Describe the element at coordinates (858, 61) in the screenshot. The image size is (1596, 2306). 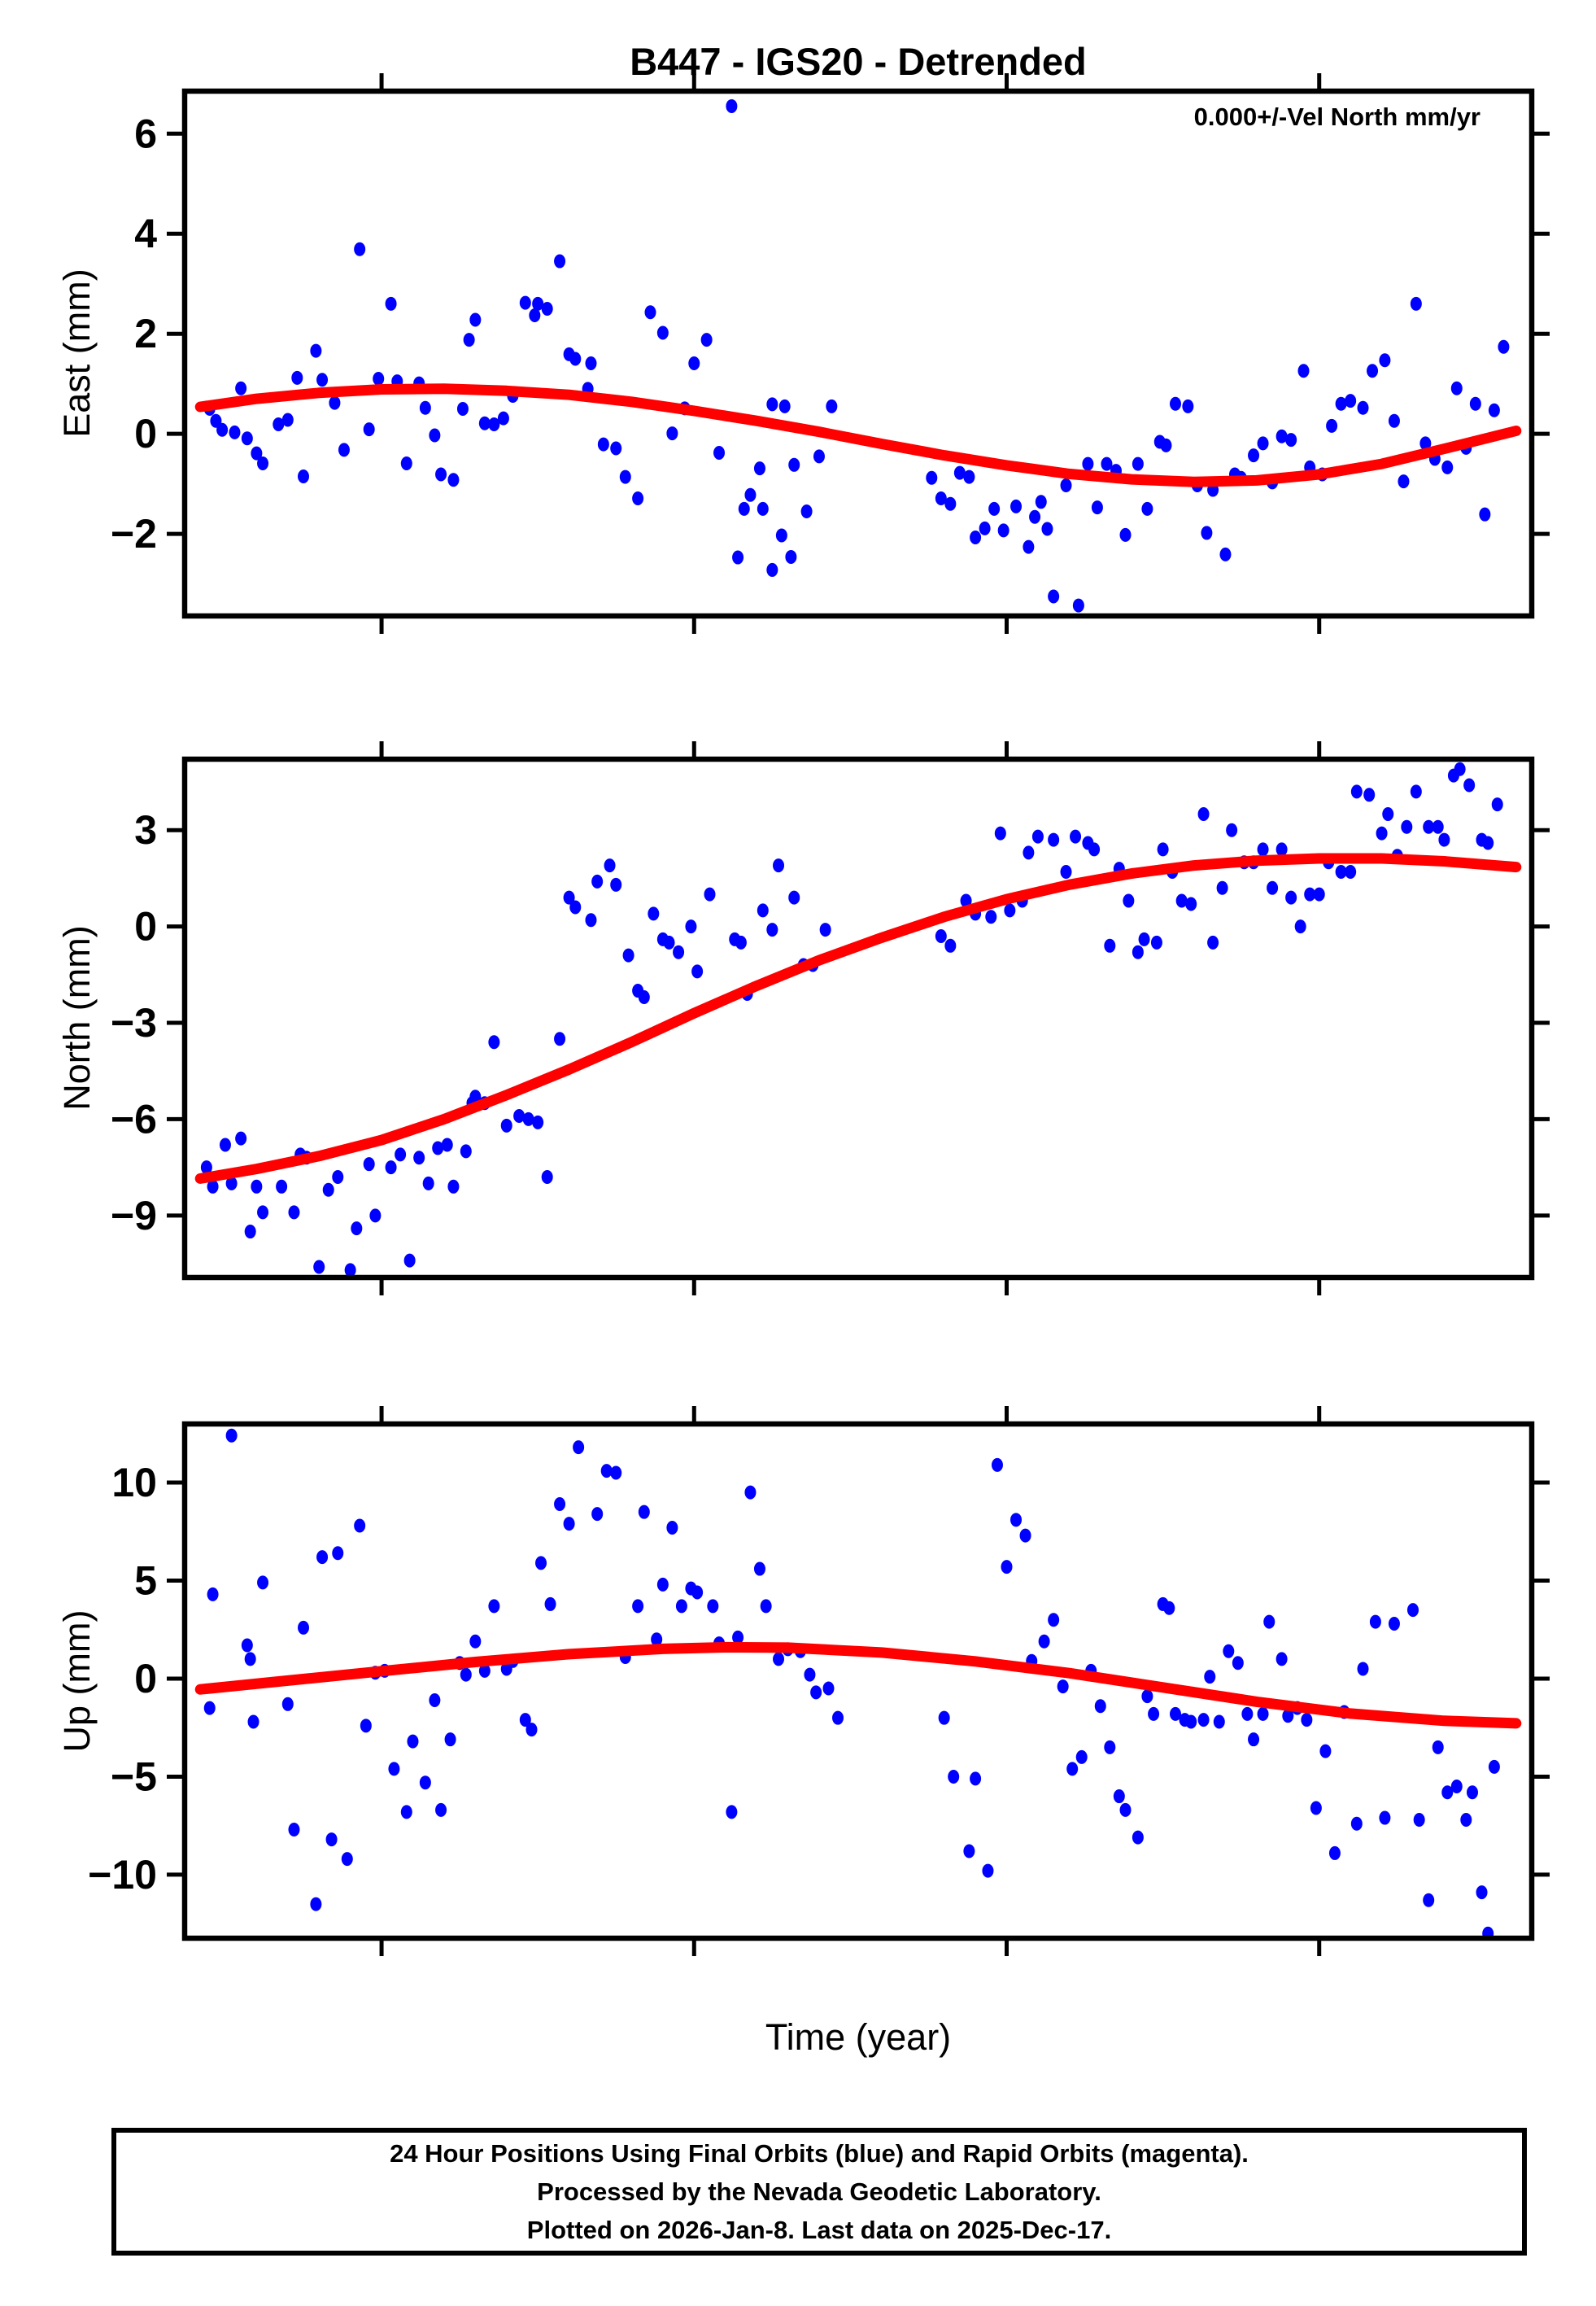
I see `page-title: B447 - IGS20 - Detrended` at that location.